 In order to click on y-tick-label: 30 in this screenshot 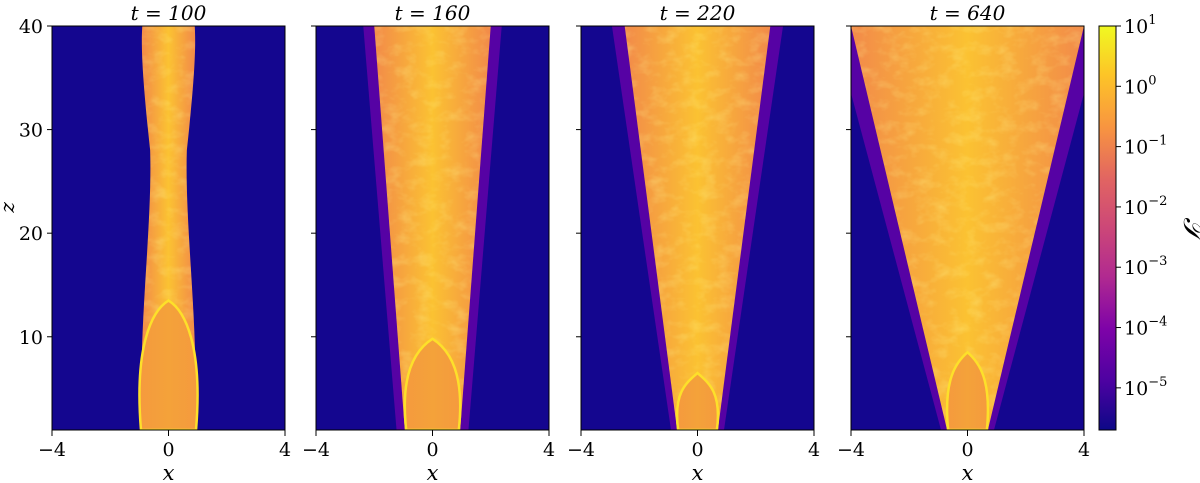, I will do `click(31, 131)`.